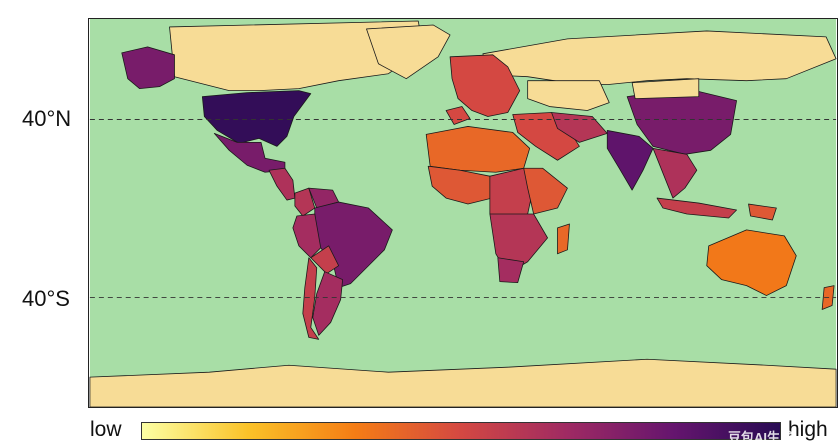  What do you see at coordinates (256, 118) in the screenshot?
I see `region-united-states` at bounding box center [256, 118].